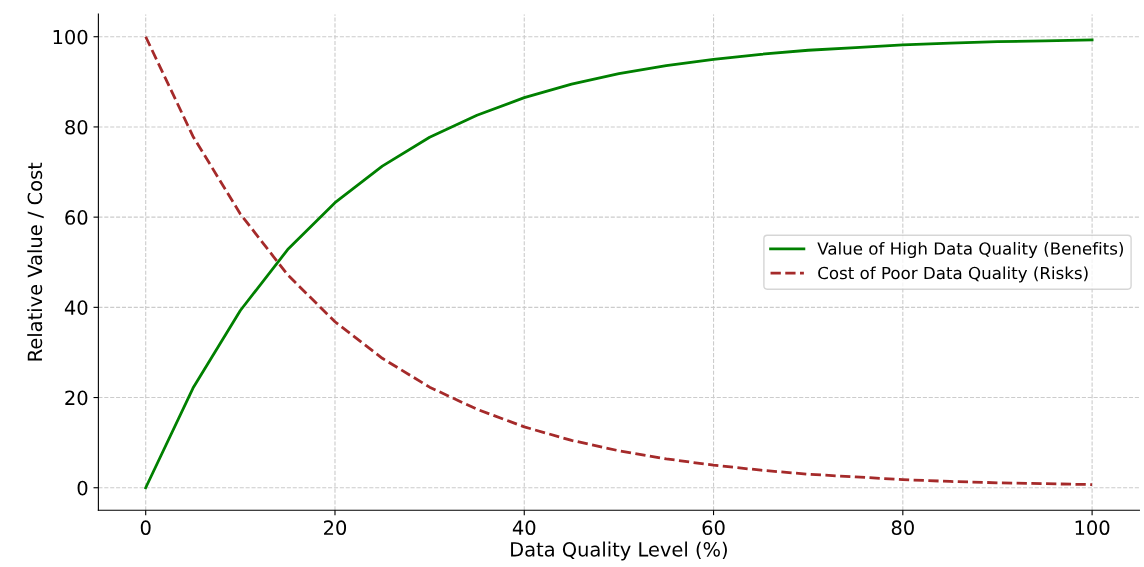  Describe the element at coordinates (145, 528) in the screenshot. I see `x-tick-label: 0` at that location.